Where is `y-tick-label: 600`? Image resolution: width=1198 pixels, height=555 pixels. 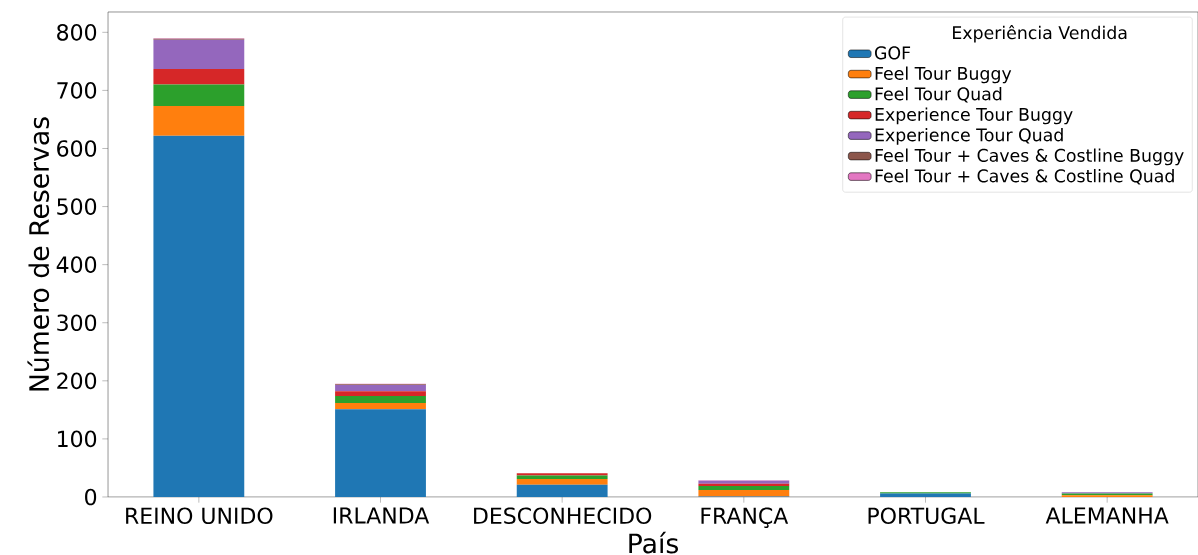
y-tick-label: 600 is located at coordinates (77, 148).